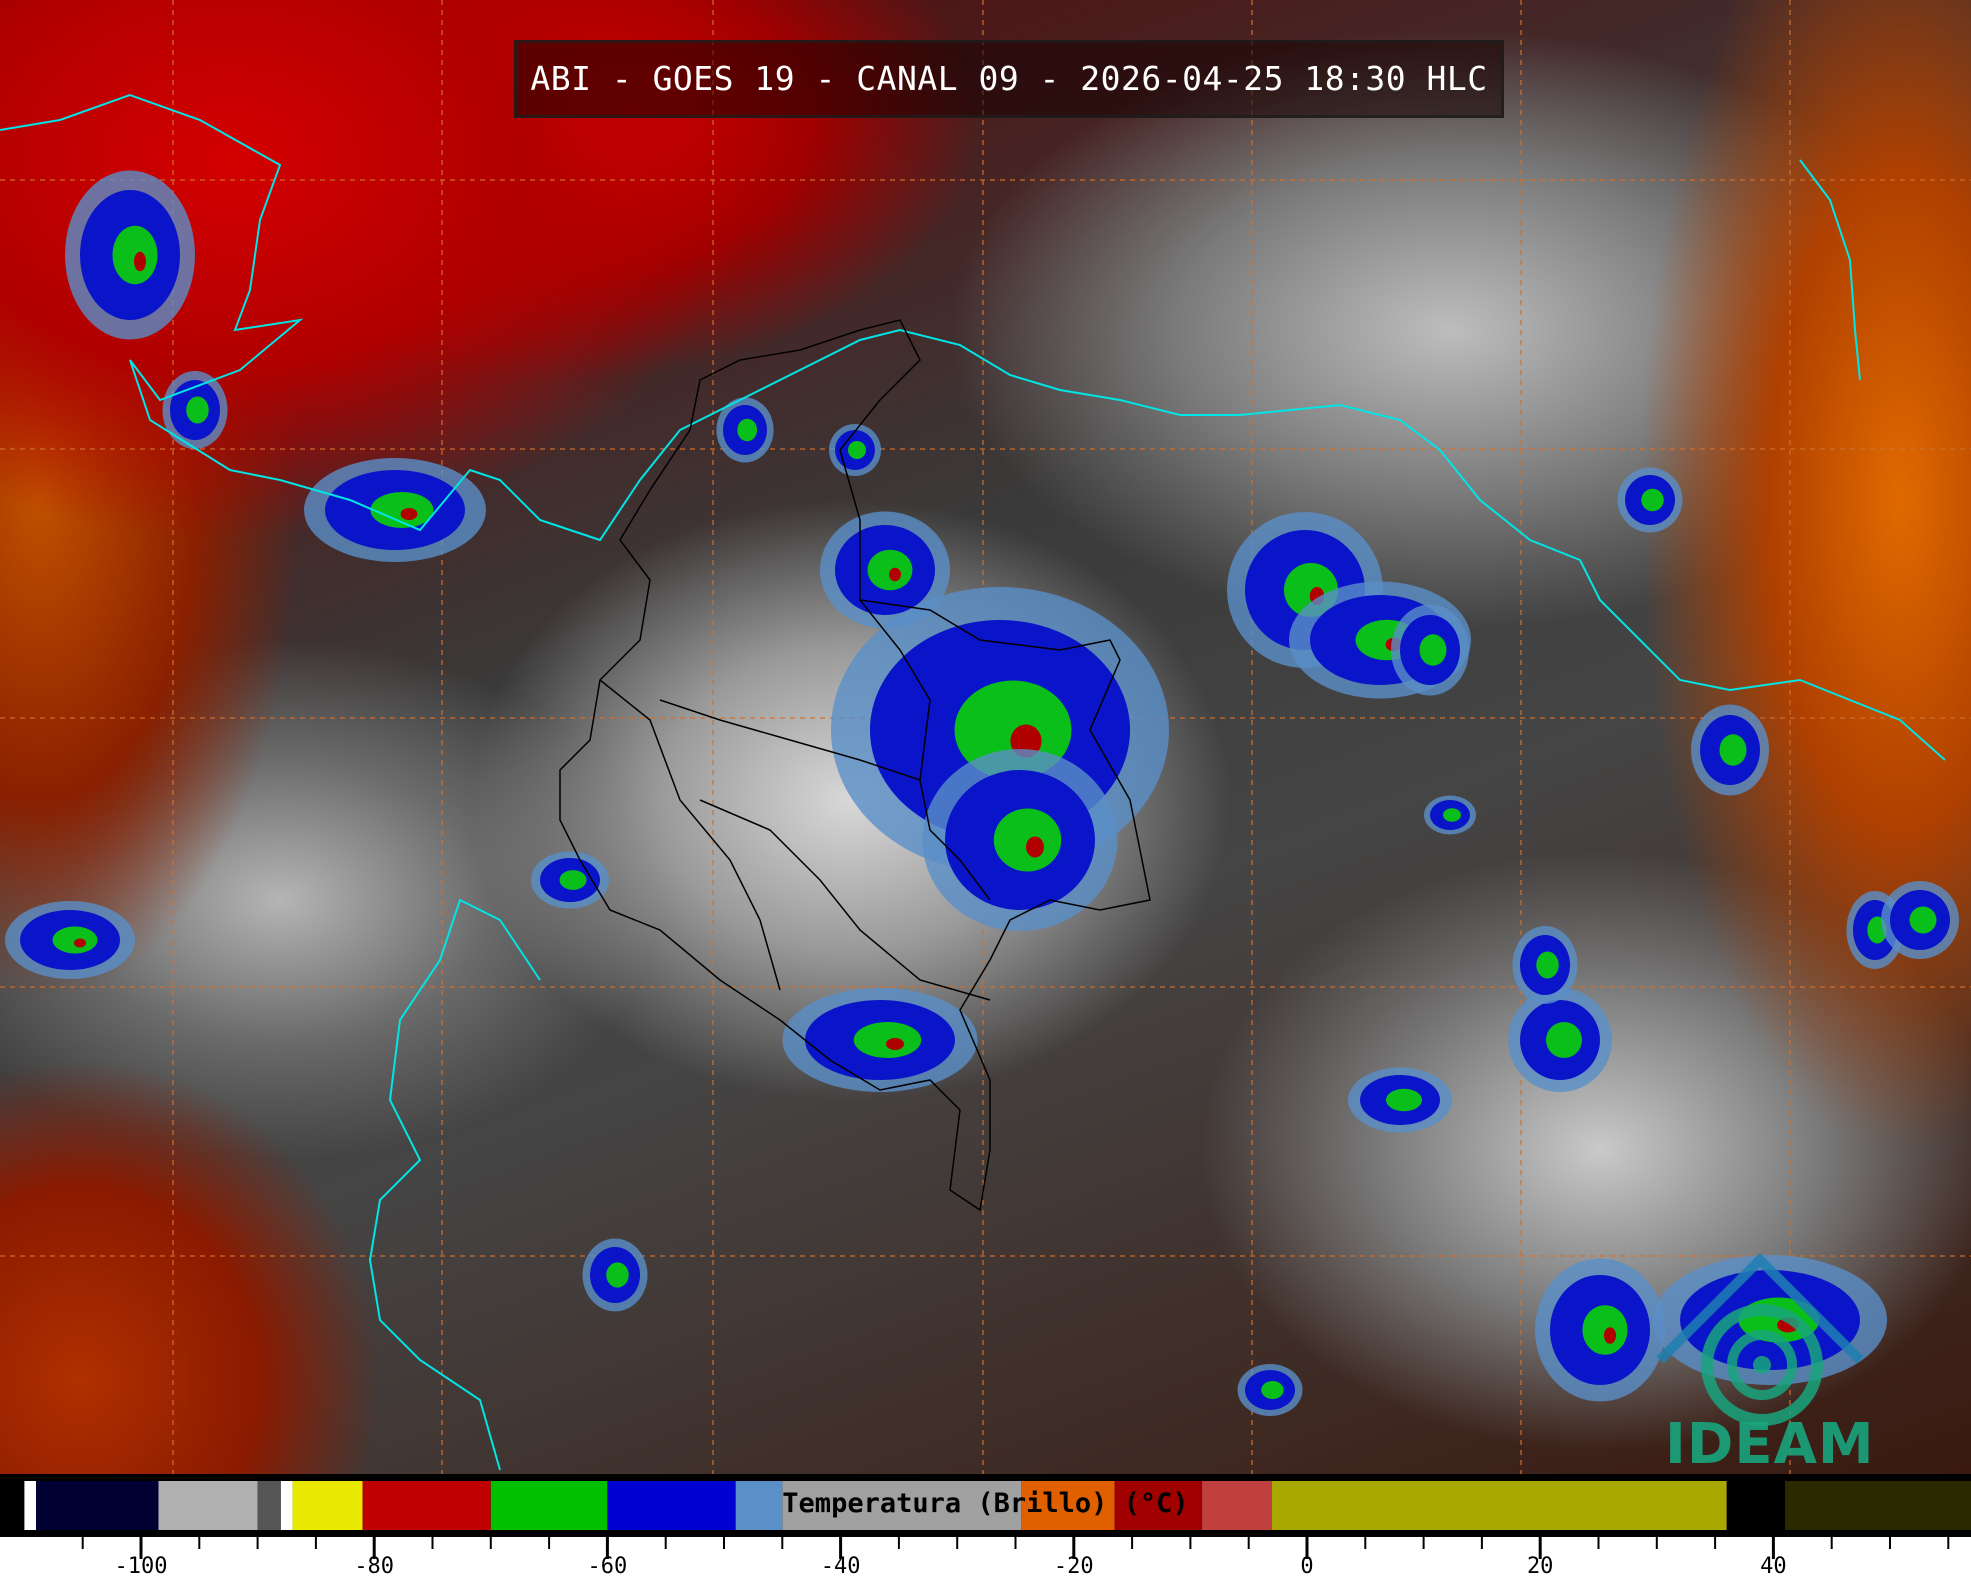 This screenshot has width=1971, height=1577. What do you see at coordinates (1770, 1444) in the screenshot?
I see `ideam-logo-text: IDEAM` at bounding box center [1770, 1444].